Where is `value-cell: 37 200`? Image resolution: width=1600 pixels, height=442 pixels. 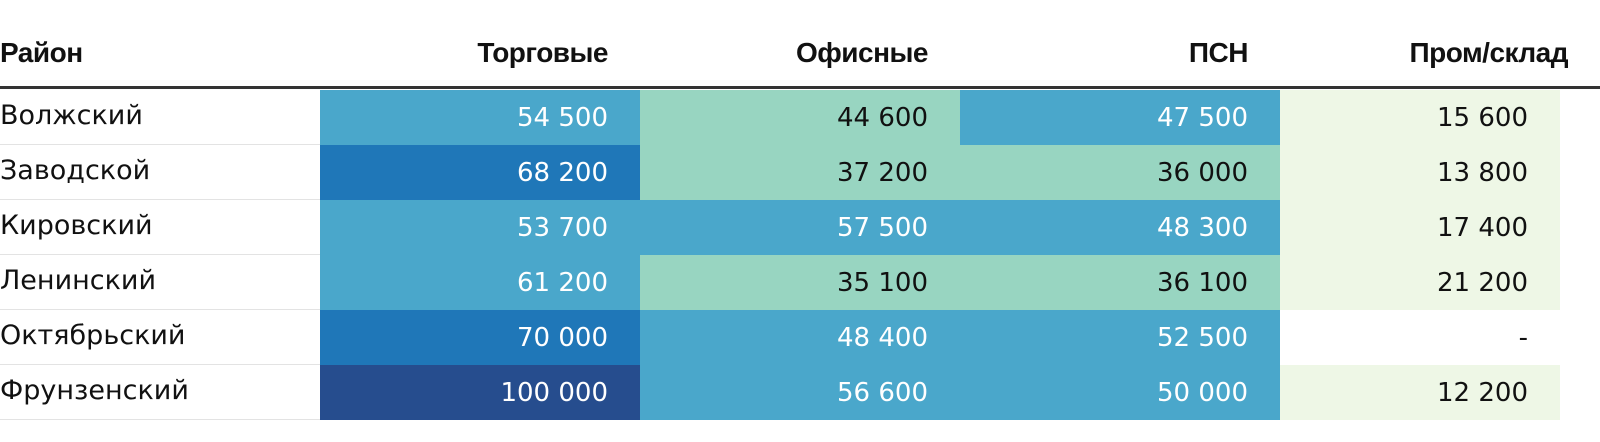 value-cell: 37 200 is located at coordinates (800, 172).